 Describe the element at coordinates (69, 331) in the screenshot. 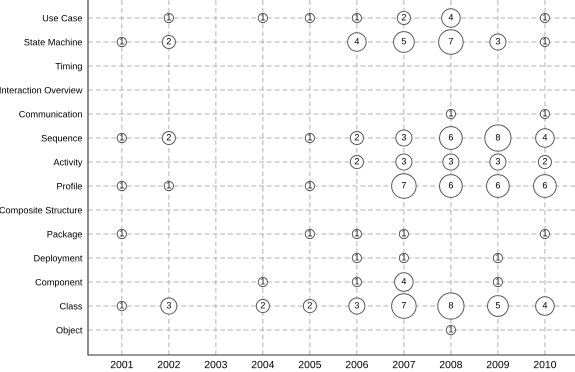

I see `y-tick-label: Object` at that location.